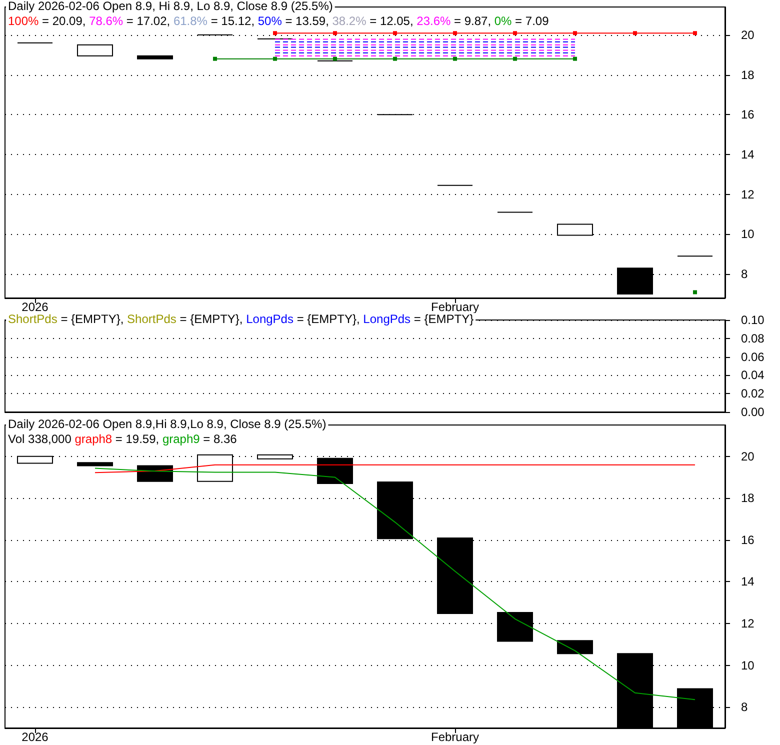 The width and height of the screenshot is (780, 745). What do you see at coordinates (503, 21) in the screenshot?
I see `annotation: 0%` at bounding box center [503, 21].